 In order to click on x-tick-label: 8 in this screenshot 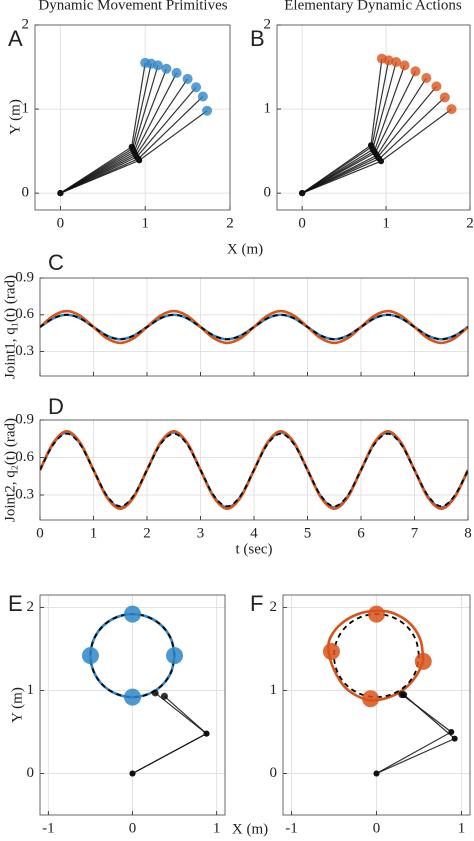, I will do `click(468, 533)`.